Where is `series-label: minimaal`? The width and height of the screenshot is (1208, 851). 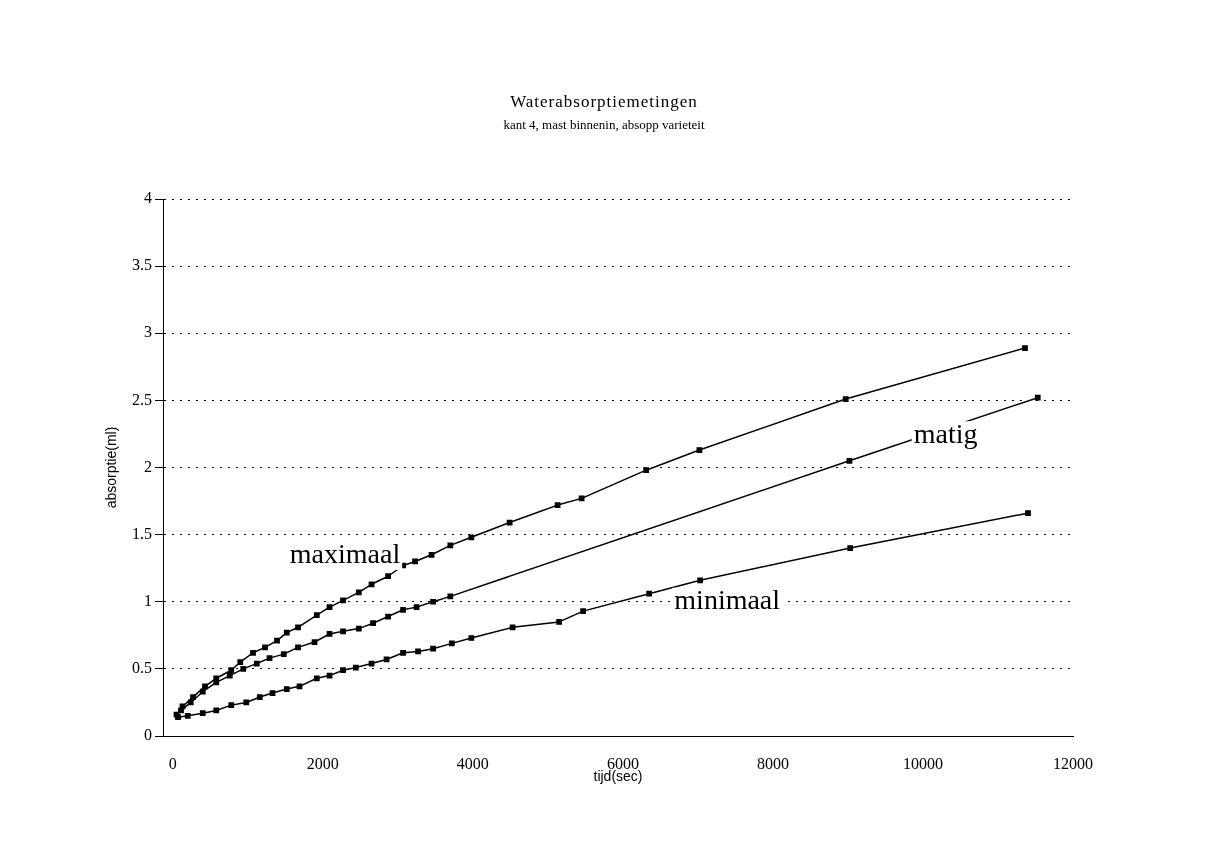 series-label: minimaal is located at coordinates (727, 600).